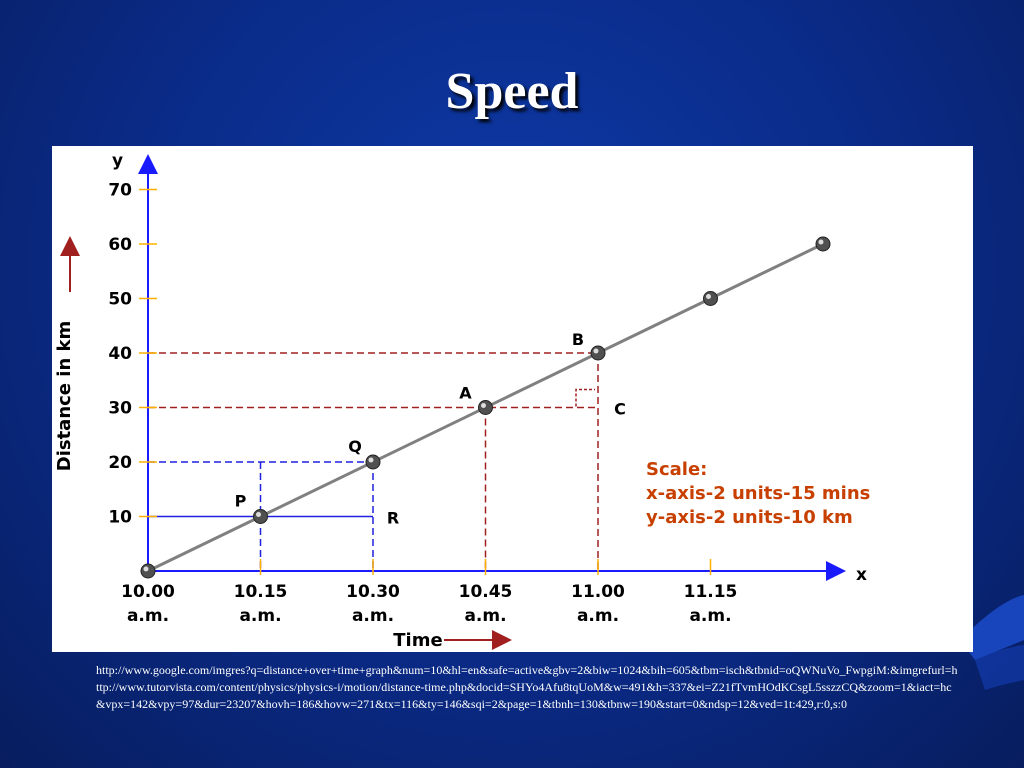 The height and width of the screenshot is (768, 1024). I want to click on y-tick-label: 10, so click(120, 518).